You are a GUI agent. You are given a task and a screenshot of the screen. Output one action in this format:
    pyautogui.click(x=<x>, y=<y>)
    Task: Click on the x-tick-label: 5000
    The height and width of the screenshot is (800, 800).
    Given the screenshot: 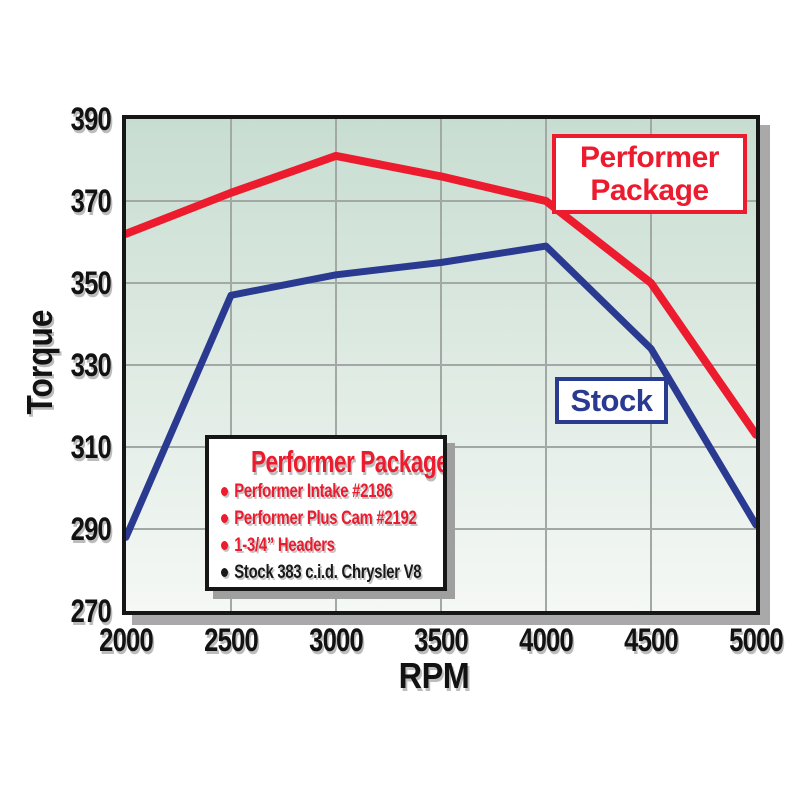 What is the action you would take?
    pyautogui.click(x=756, y=640)
    